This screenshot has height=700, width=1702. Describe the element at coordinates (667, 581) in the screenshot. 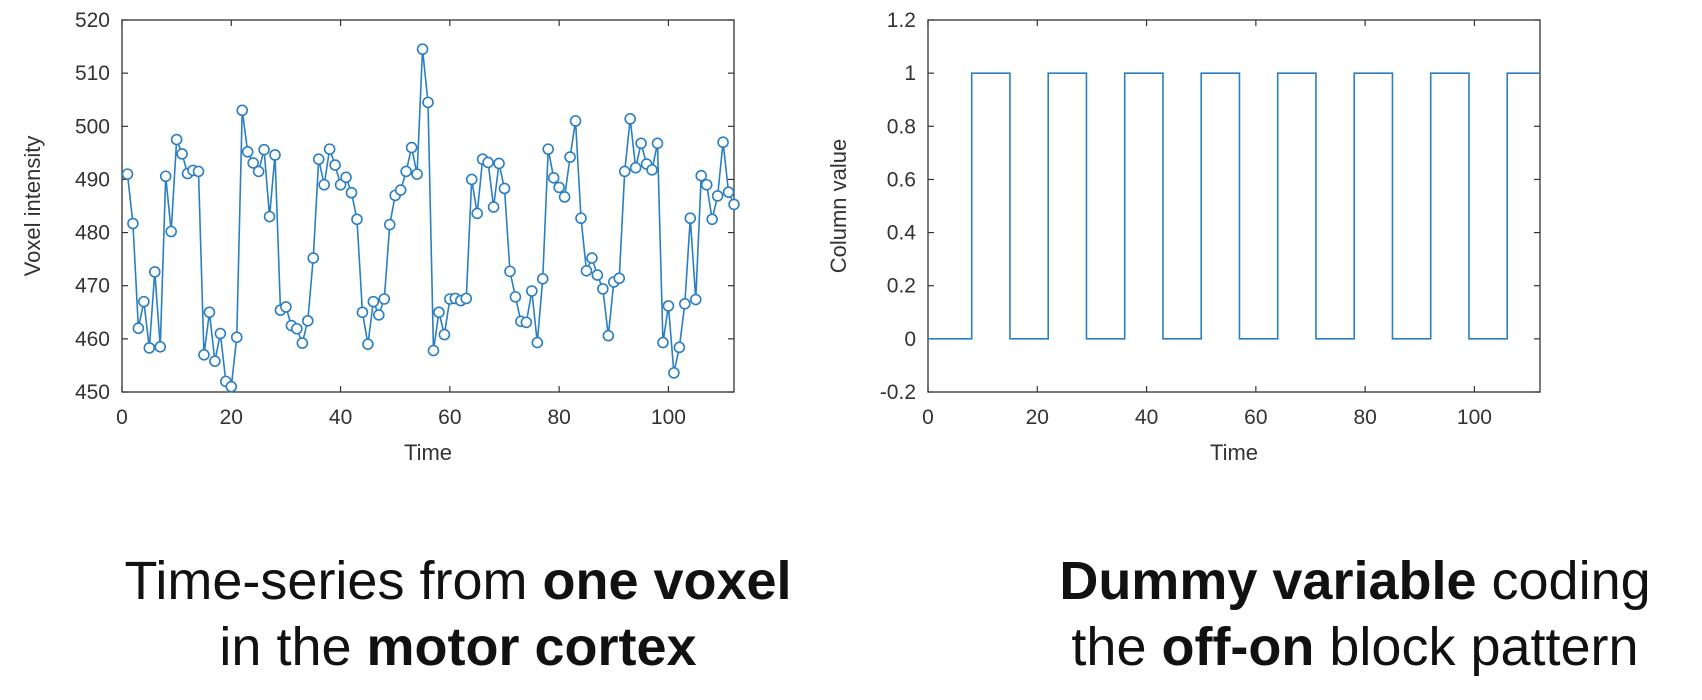

I see `caption-left-bold-1: one voxel` at that location.